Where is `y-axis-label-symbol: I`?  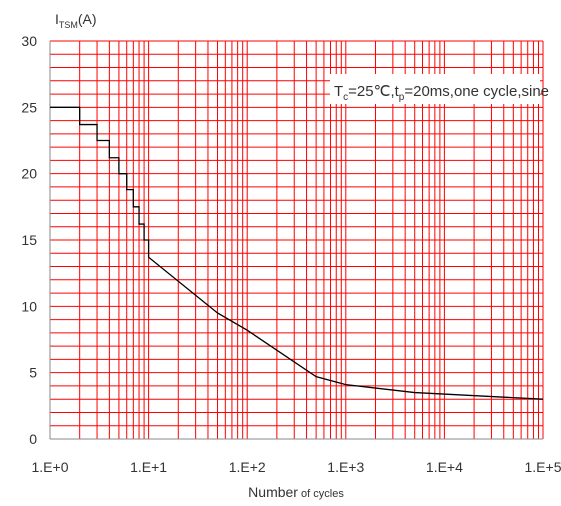 y-axis-label-symbol: I is located at coordinates (57, 19).